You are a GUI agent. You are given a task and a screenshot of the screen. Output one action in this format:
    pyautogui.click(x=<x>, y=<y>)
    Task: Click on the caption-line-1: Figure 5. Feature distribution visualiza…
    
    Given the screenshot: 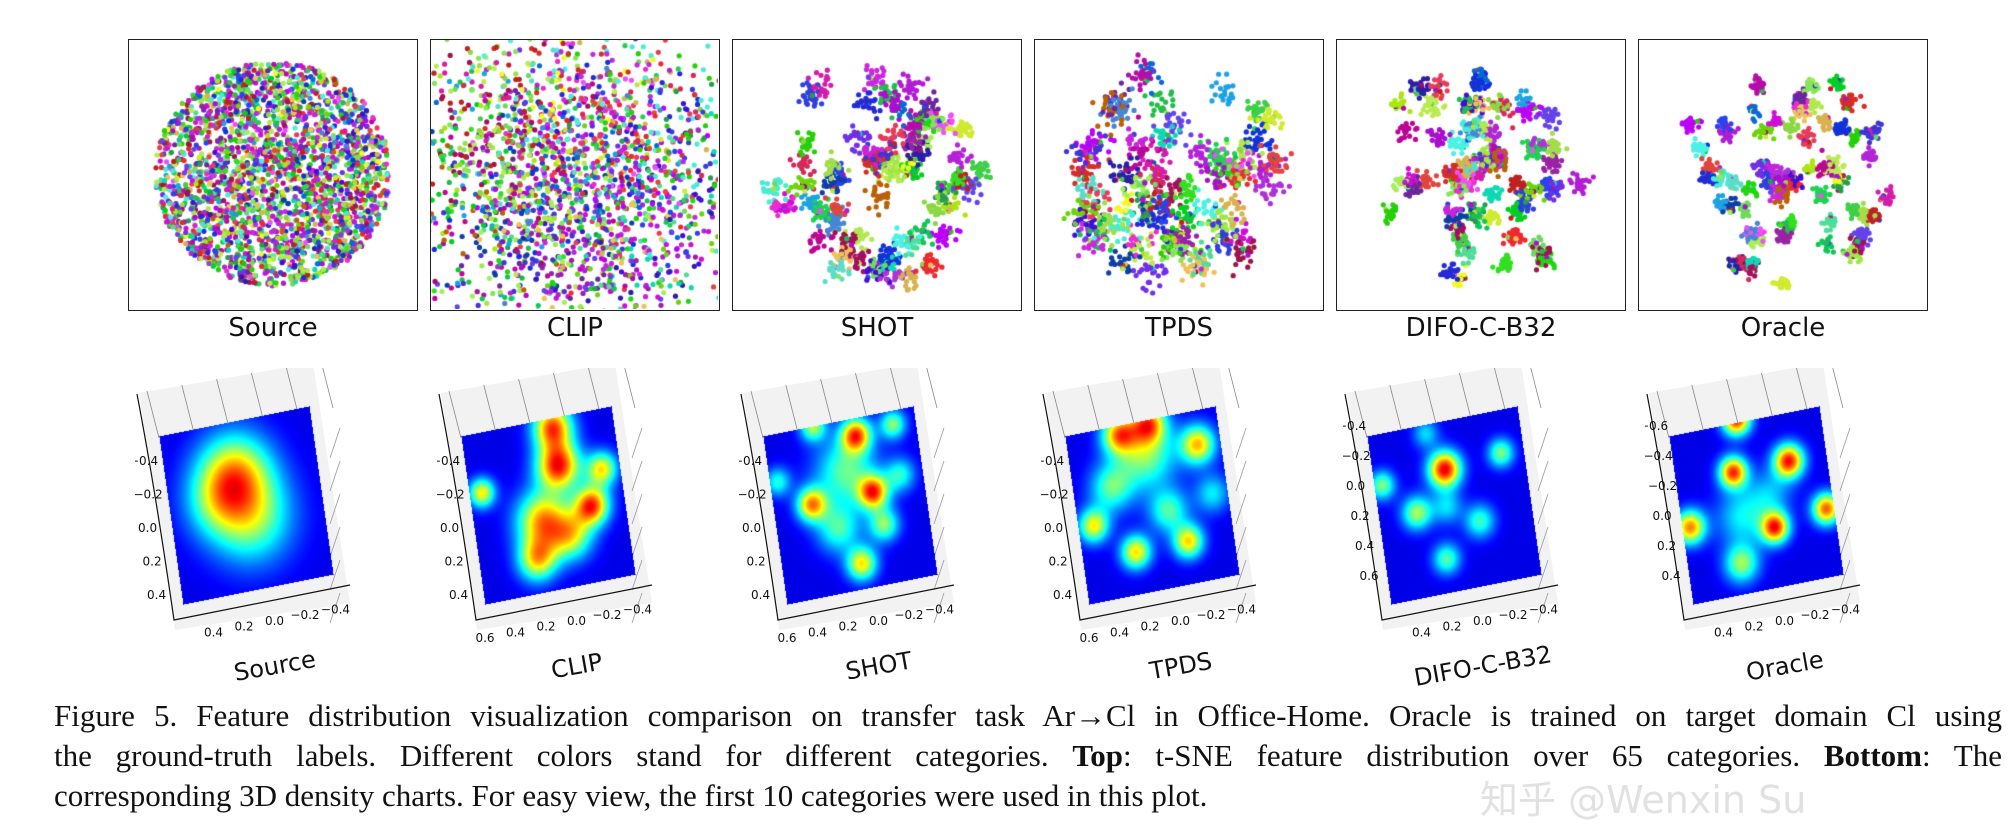 What is the action you would take?
    pyautogui.click(x=1028, y=715)
    